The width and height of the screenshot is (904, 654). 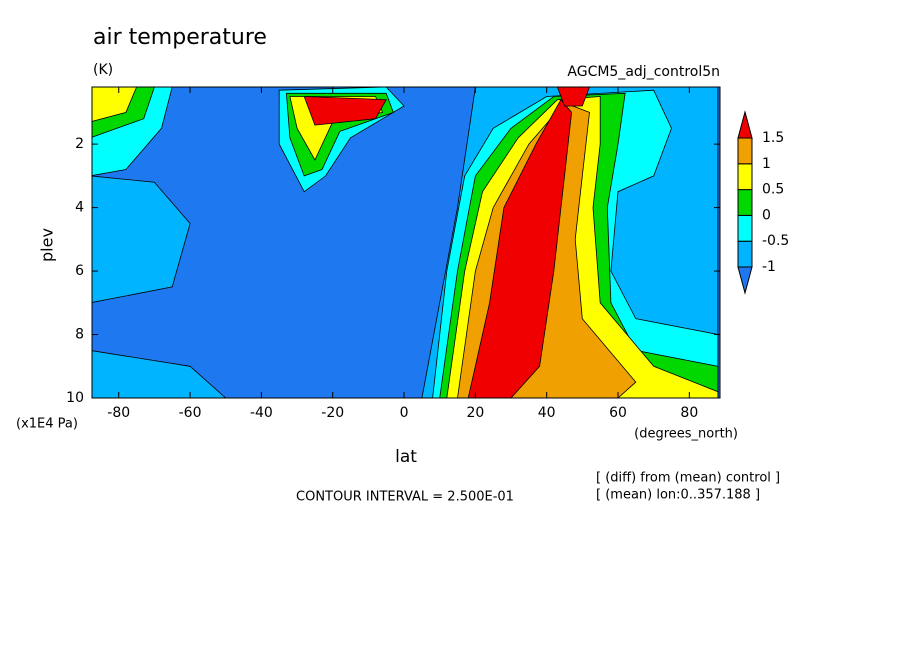 What do you see at coordinates (404, 413) in the screenshot?
I see `x-tick-label: 0` at bounding box center [404, 413].